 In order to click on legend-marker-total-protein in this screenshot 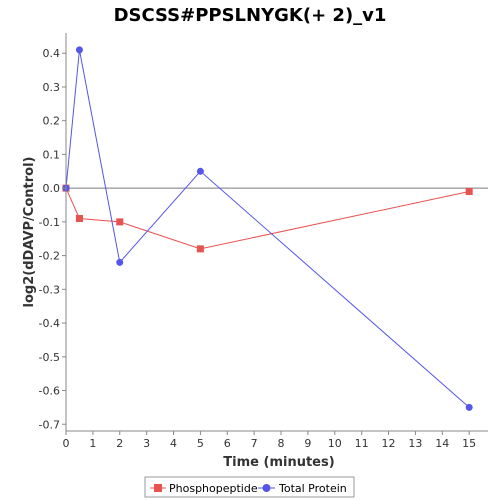, I will do `click(266, 488)`.